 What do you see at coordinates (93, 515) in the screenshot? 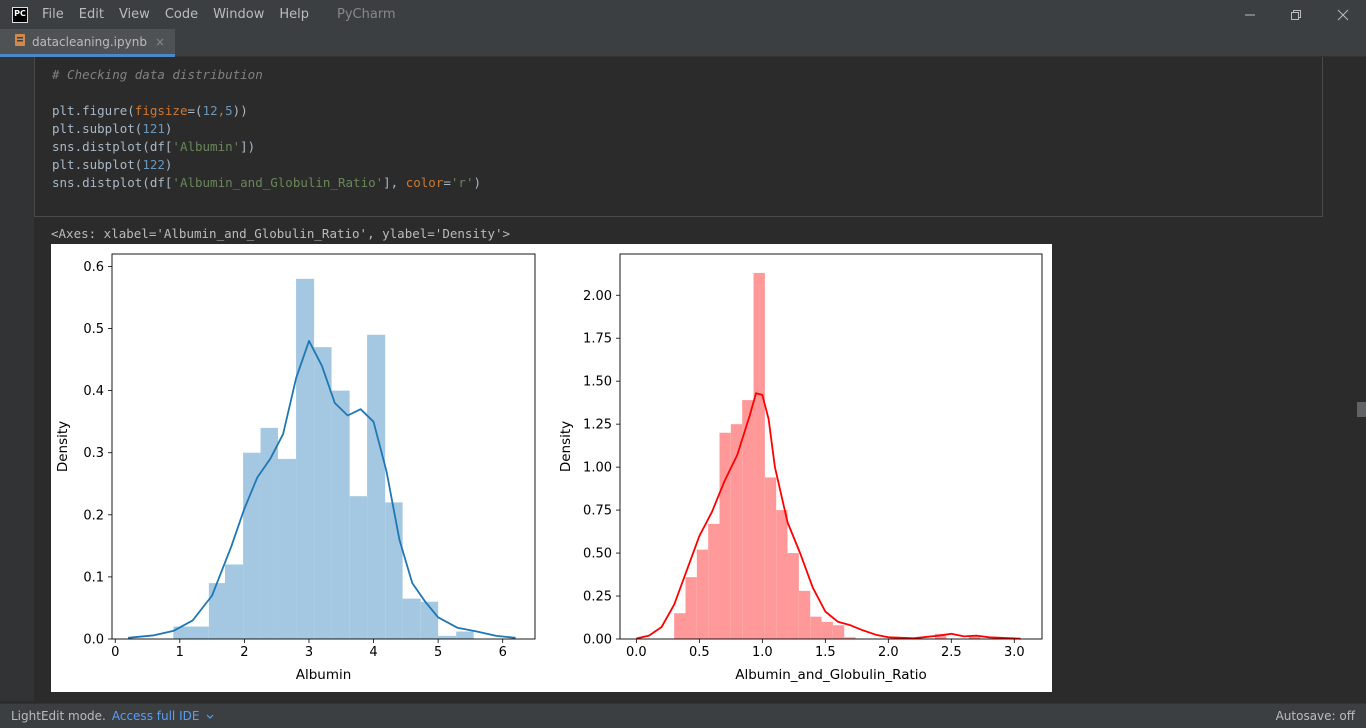
I see `y-tick-label: 0.2` at bounding box center [93, 515].